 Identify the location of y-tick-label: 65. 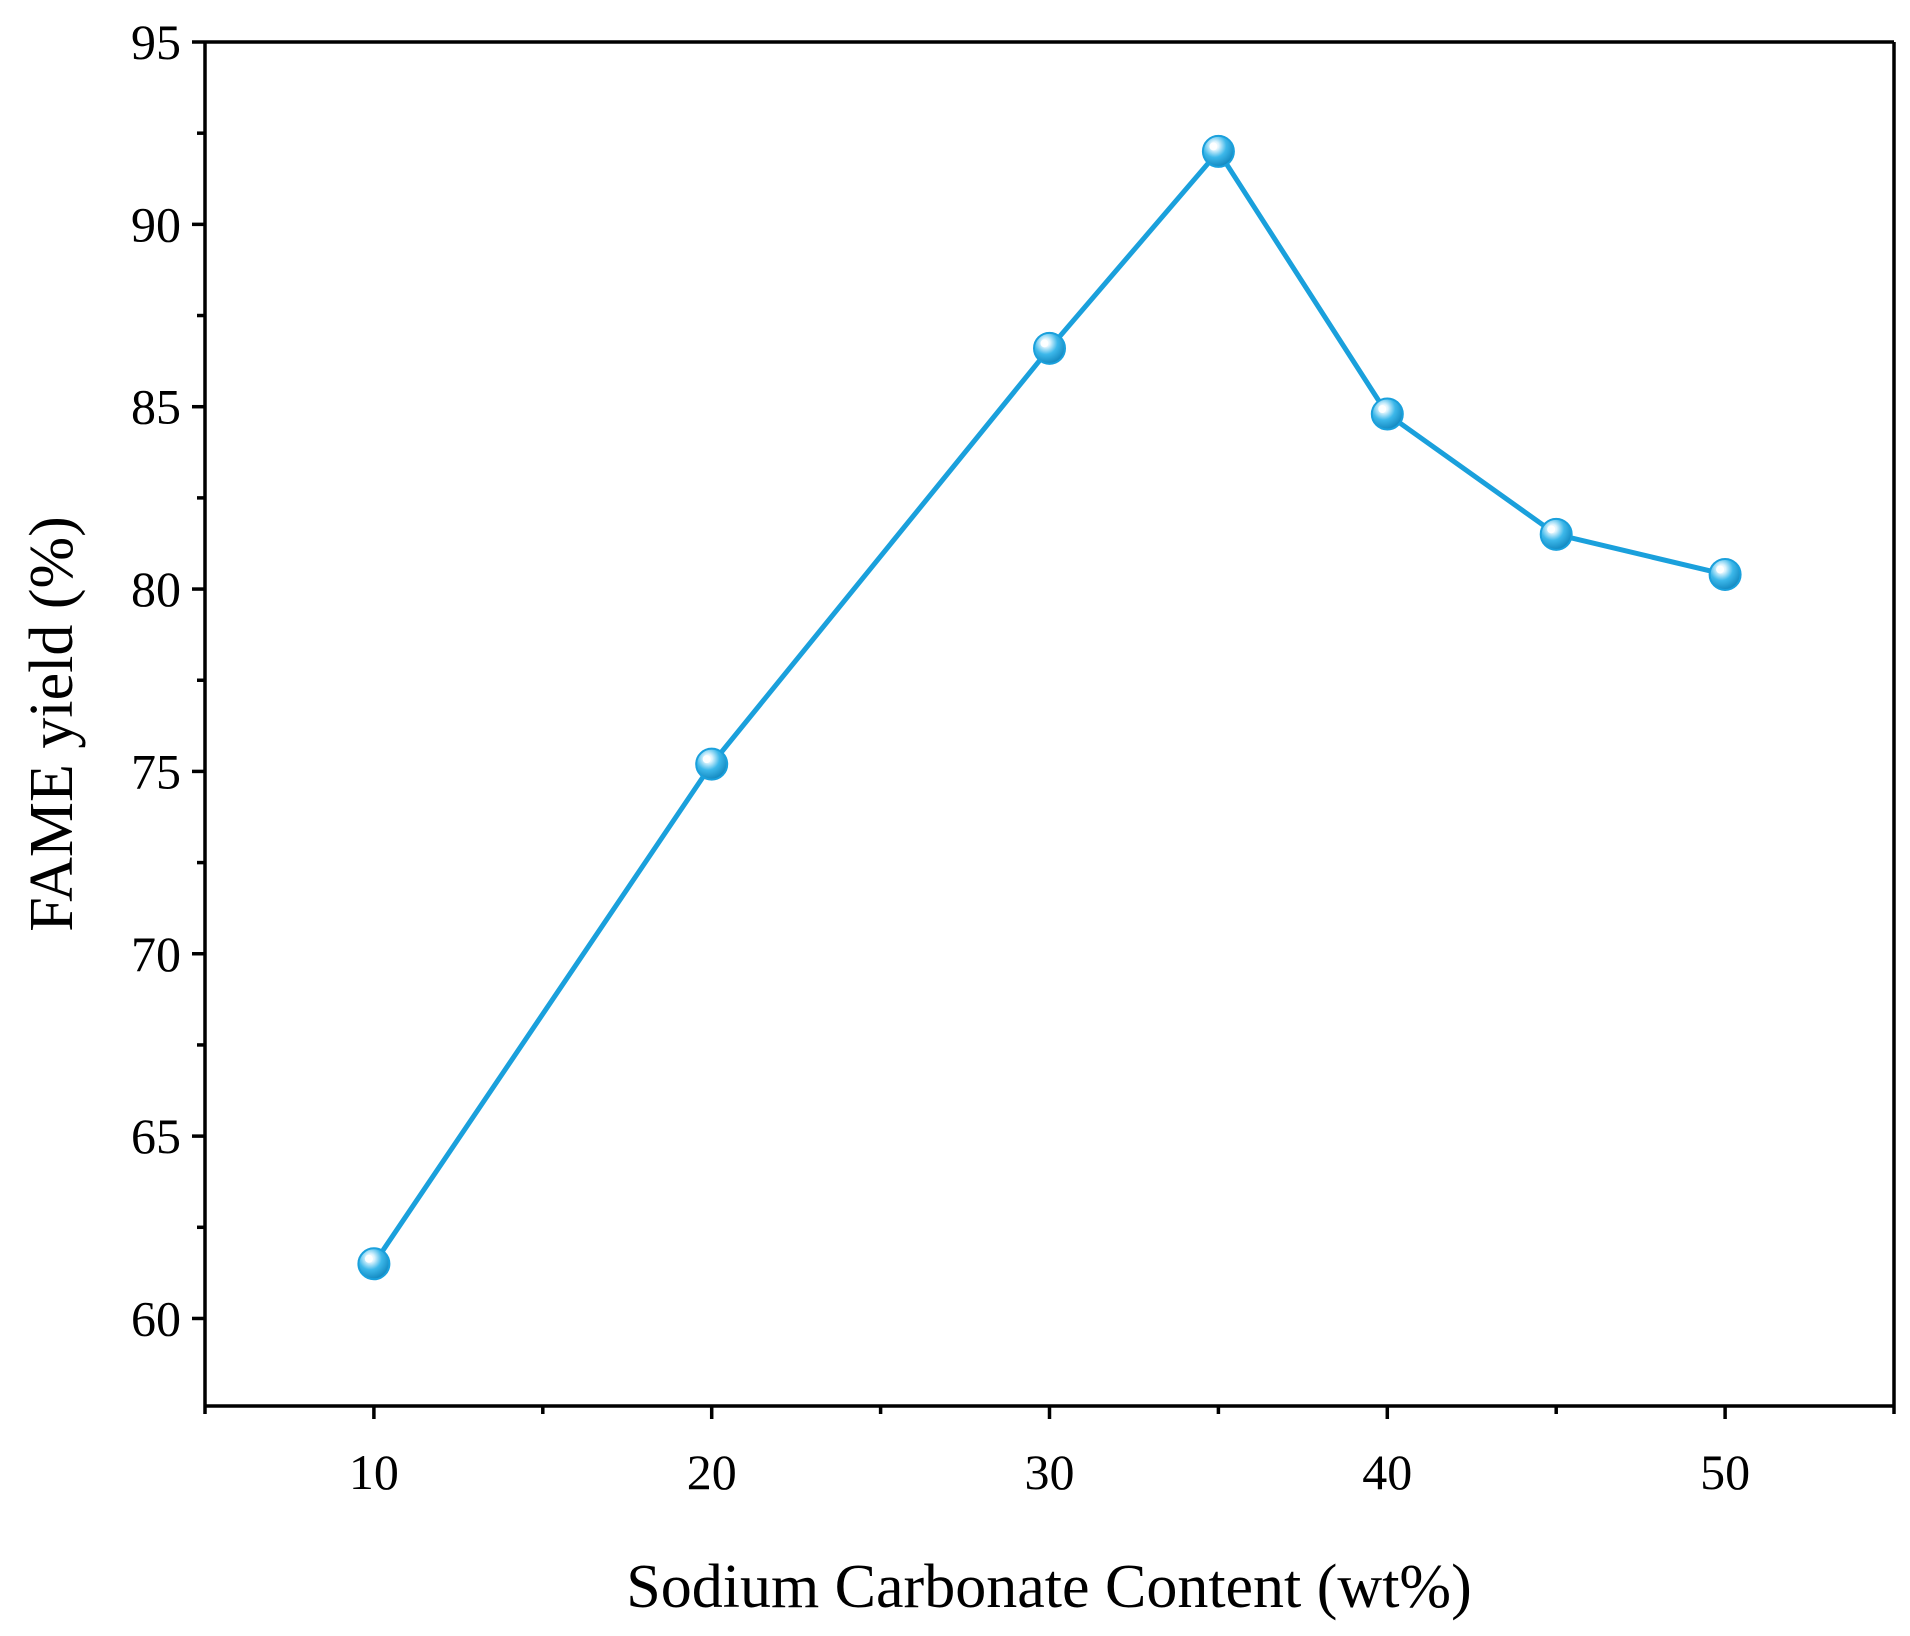
(156, 1136).